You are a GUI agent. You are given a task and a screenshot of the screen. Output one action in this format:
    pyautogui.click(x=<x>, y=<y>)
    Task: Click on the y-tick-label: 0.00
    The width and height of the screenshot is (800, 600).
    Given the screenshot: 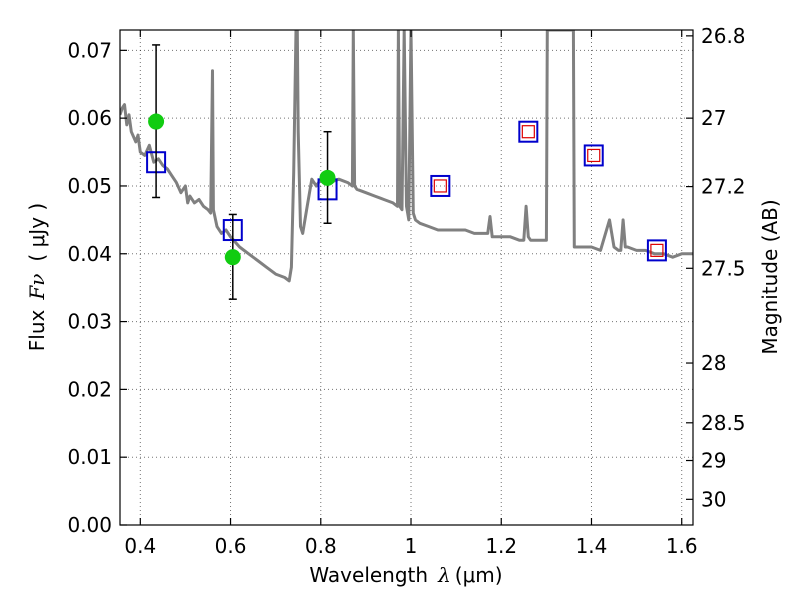 What is the action you would take?
    pyautogui.click(x=89, y=525)
    